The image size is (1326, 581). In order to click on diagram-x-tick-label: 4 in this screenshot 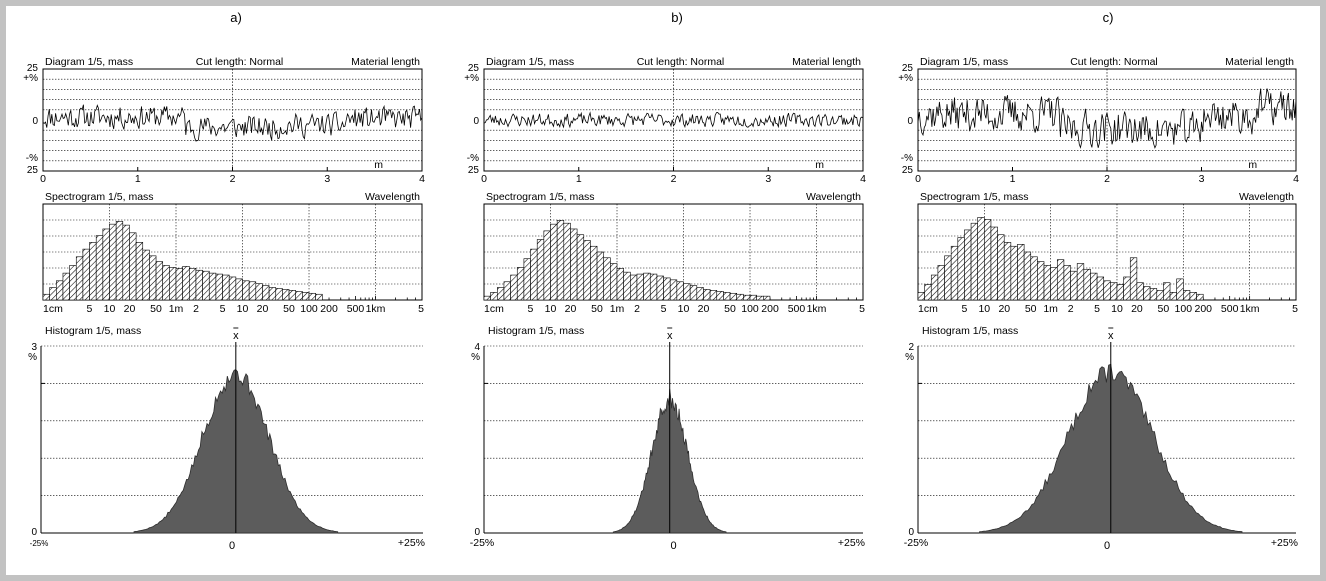, I will do `click(422, 179)`.